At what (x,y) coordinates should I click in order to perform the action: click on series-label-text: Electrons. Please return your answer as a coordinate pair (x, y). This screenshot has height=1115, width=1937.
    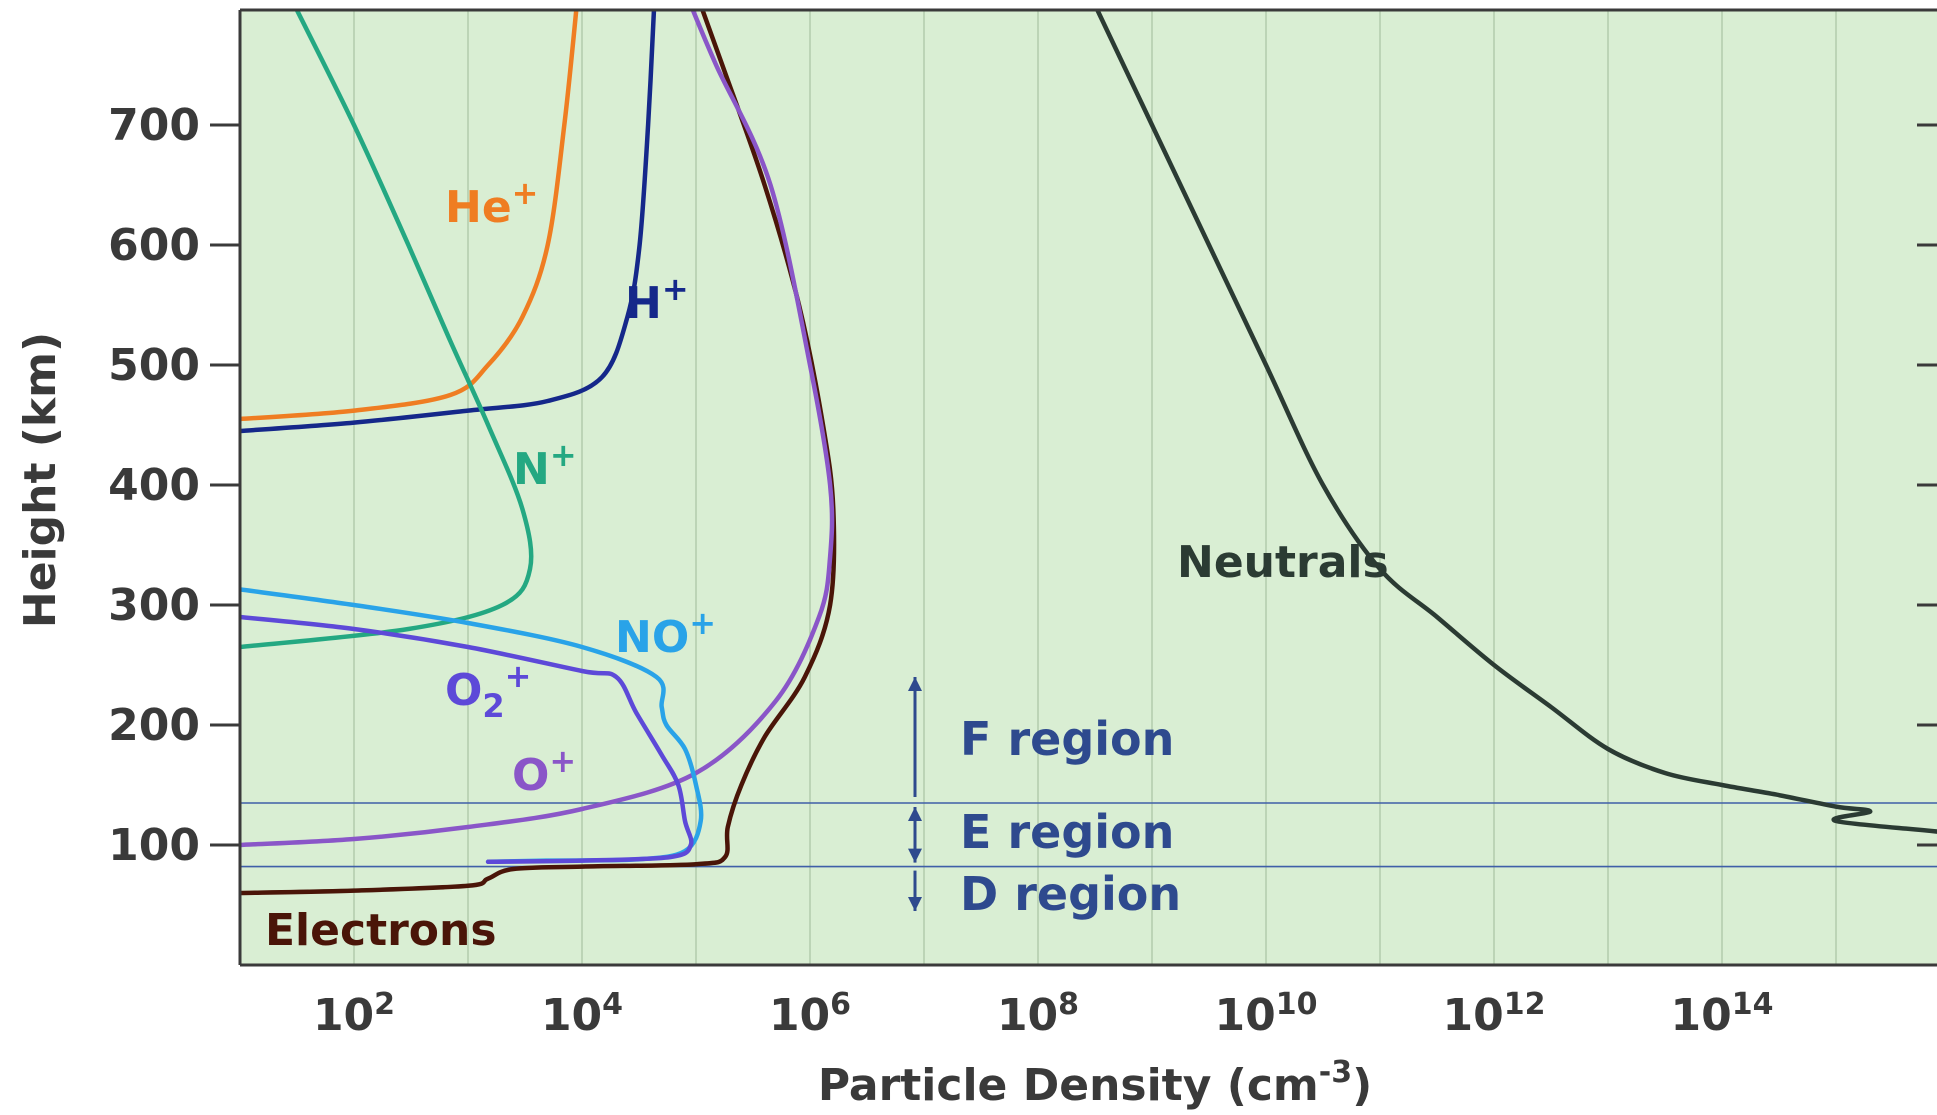
    Looking at the image, I should click on (381, 930).